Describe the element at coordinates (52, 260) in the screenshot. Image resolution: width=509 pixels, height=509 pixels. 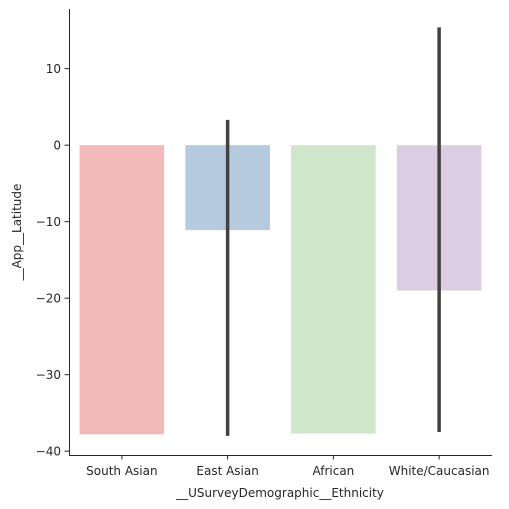
I see `y-ticks-group: −40 −30 −20 −10 0 10` at that location.